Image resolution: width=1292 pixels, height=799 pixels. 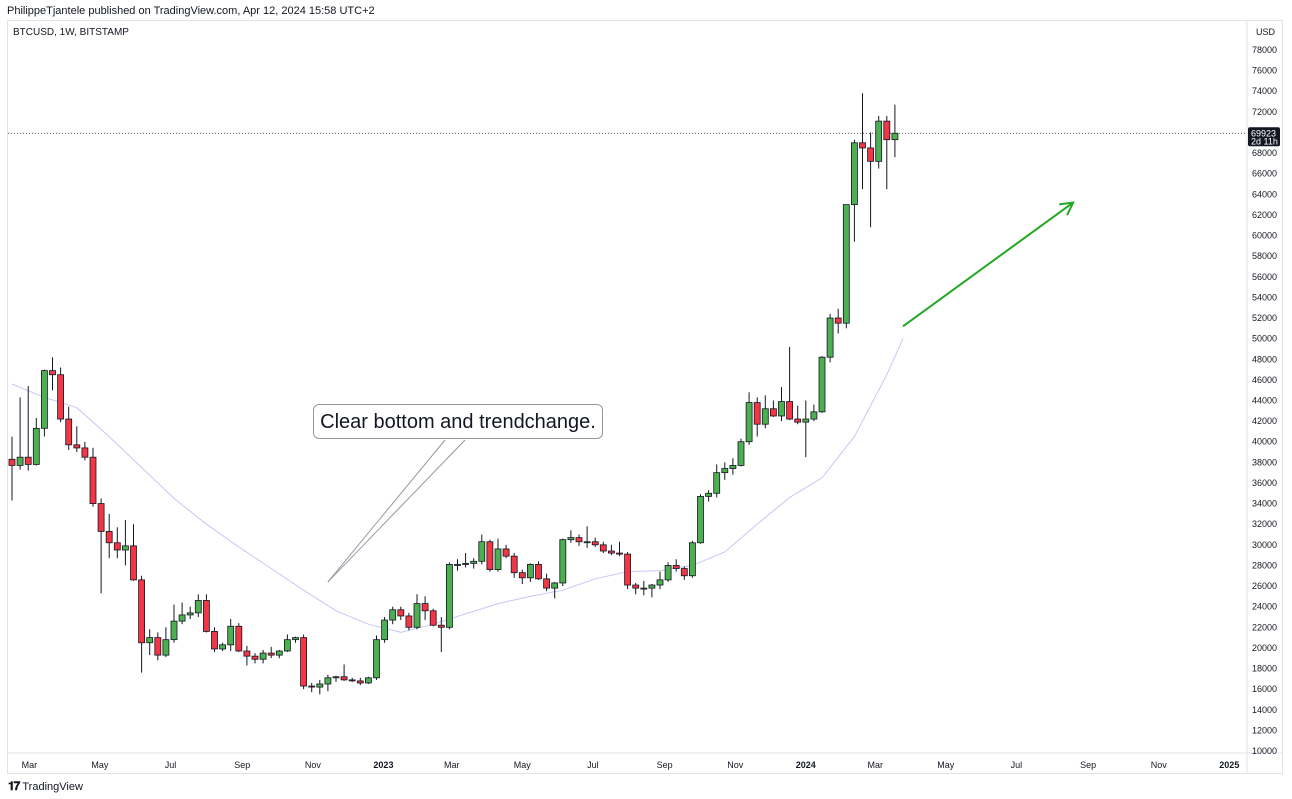 What do you see at coordinates (71, 32) in the screenshot?
I see `symbol-label: BTCUSD, 1W, BITSTAMP` at bounding box center [71, 32].